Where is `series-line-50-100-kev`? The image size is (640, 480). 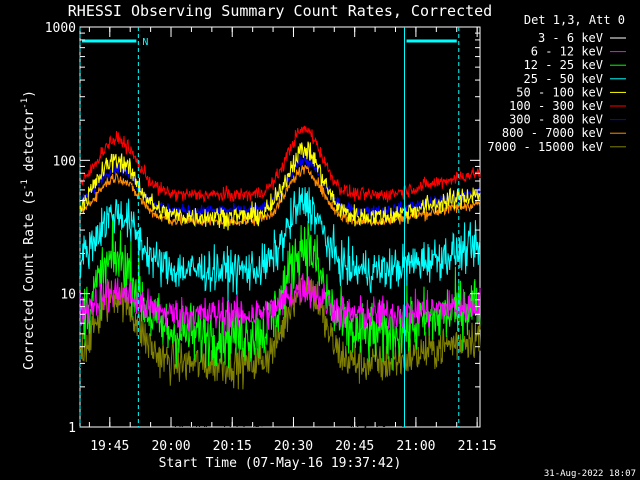
series-line-50-100-kev is located at coordinates (280, 186).